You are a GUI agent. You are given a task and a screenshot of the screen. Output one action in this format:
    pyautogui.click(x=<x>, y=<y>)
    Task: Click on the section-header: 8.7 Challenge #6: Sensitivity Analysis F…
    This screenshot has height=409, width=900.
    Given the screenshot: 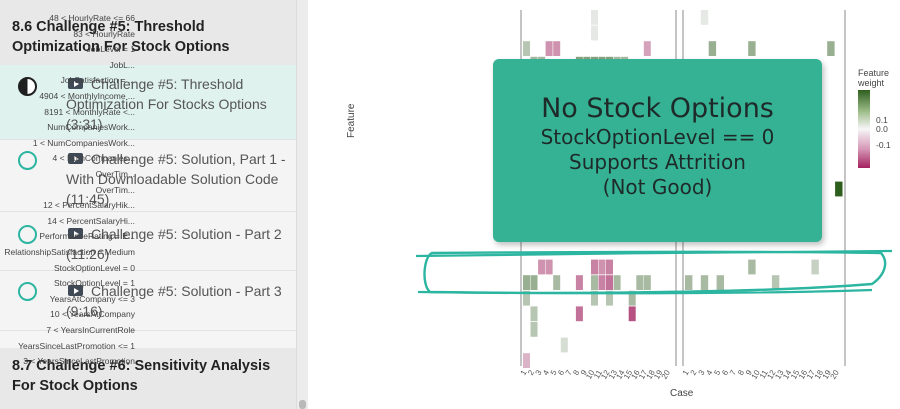 What is the action you would take?
    pyautogui.click(x=148, y=378)
    